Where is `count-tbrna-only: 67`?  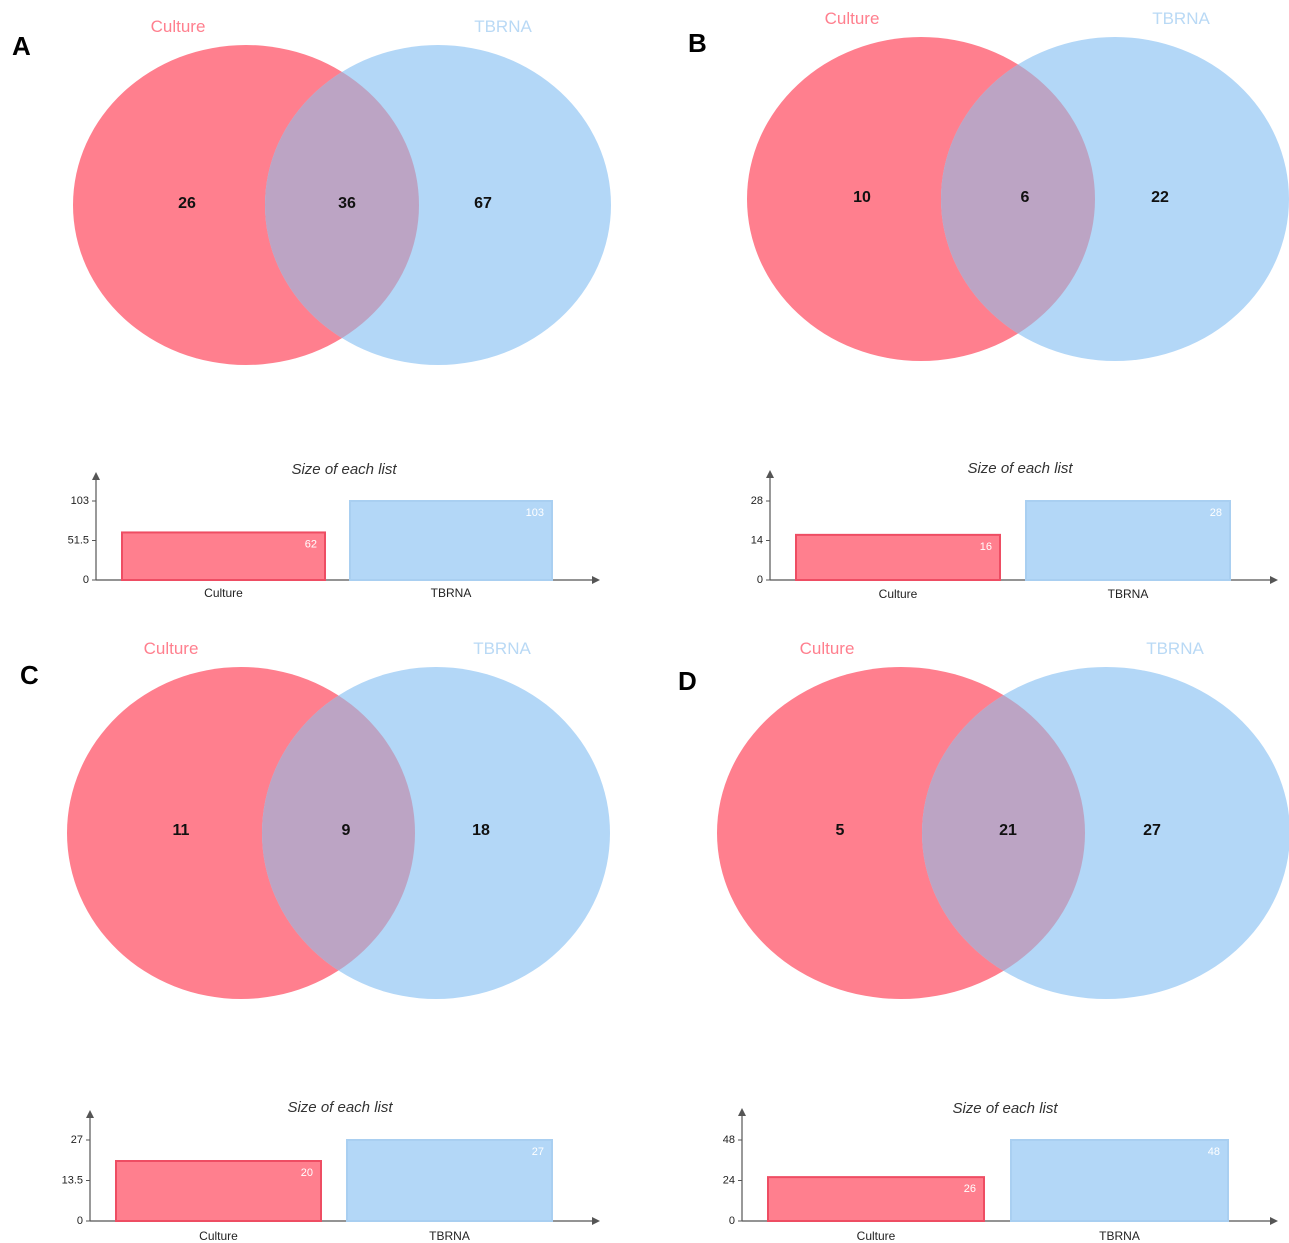 count-tbrna-only: 67 is located at coordinates (483, 203).